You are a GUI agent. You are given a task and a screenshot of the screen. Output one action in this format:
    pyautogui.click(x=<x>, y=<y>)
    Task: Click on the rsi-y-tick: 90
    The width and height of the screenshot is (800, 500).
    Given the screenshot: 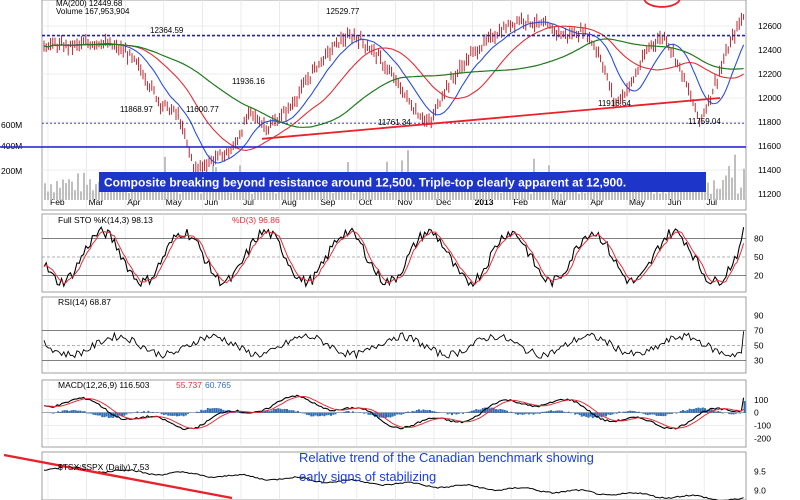 What is the action you would take?
    pyautogui.click(x=759, y=316)
    